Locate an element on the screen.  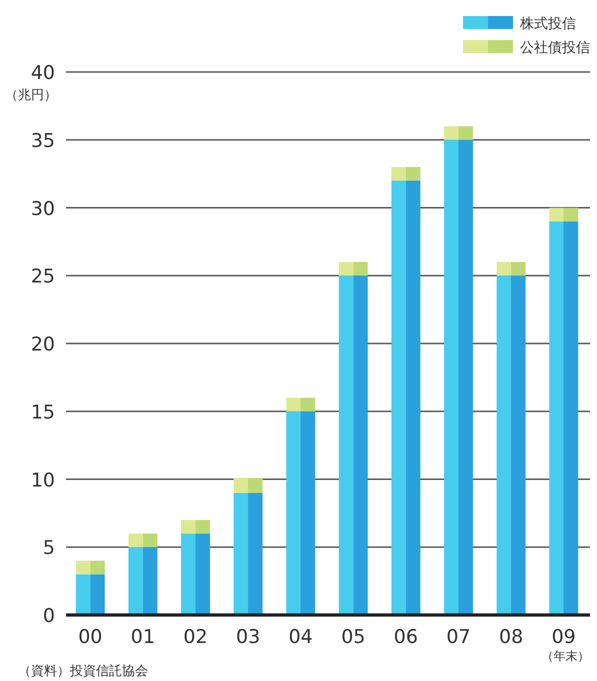
ytick-label: 40 is located at coordinates (42, 73).